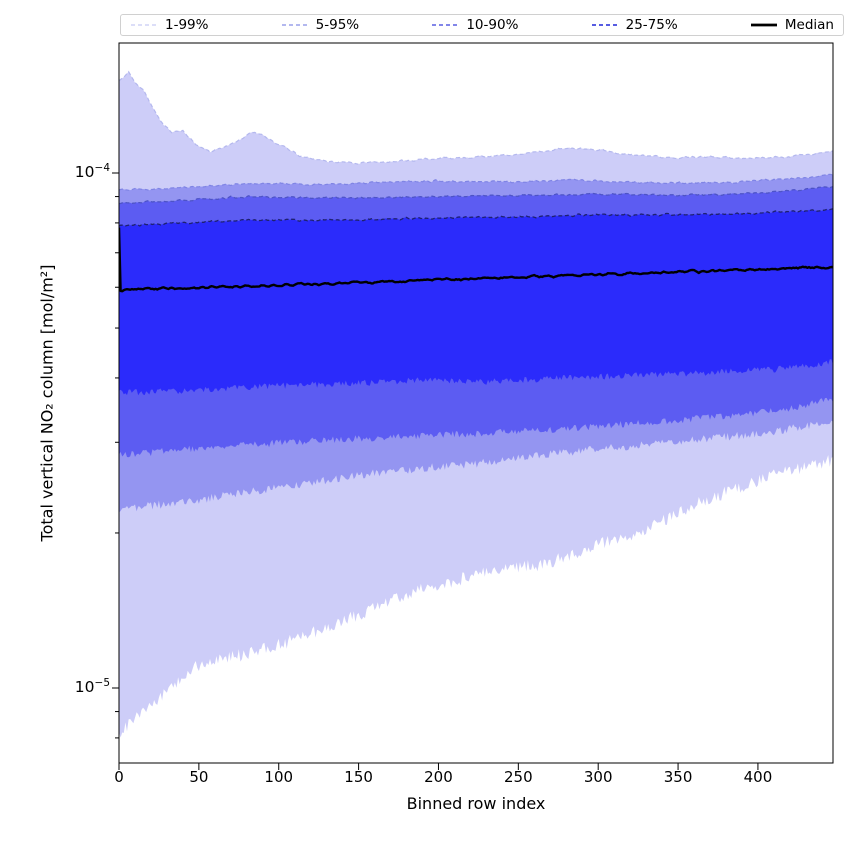  I want to click on x-tick-label: 250, so click(518, 777).